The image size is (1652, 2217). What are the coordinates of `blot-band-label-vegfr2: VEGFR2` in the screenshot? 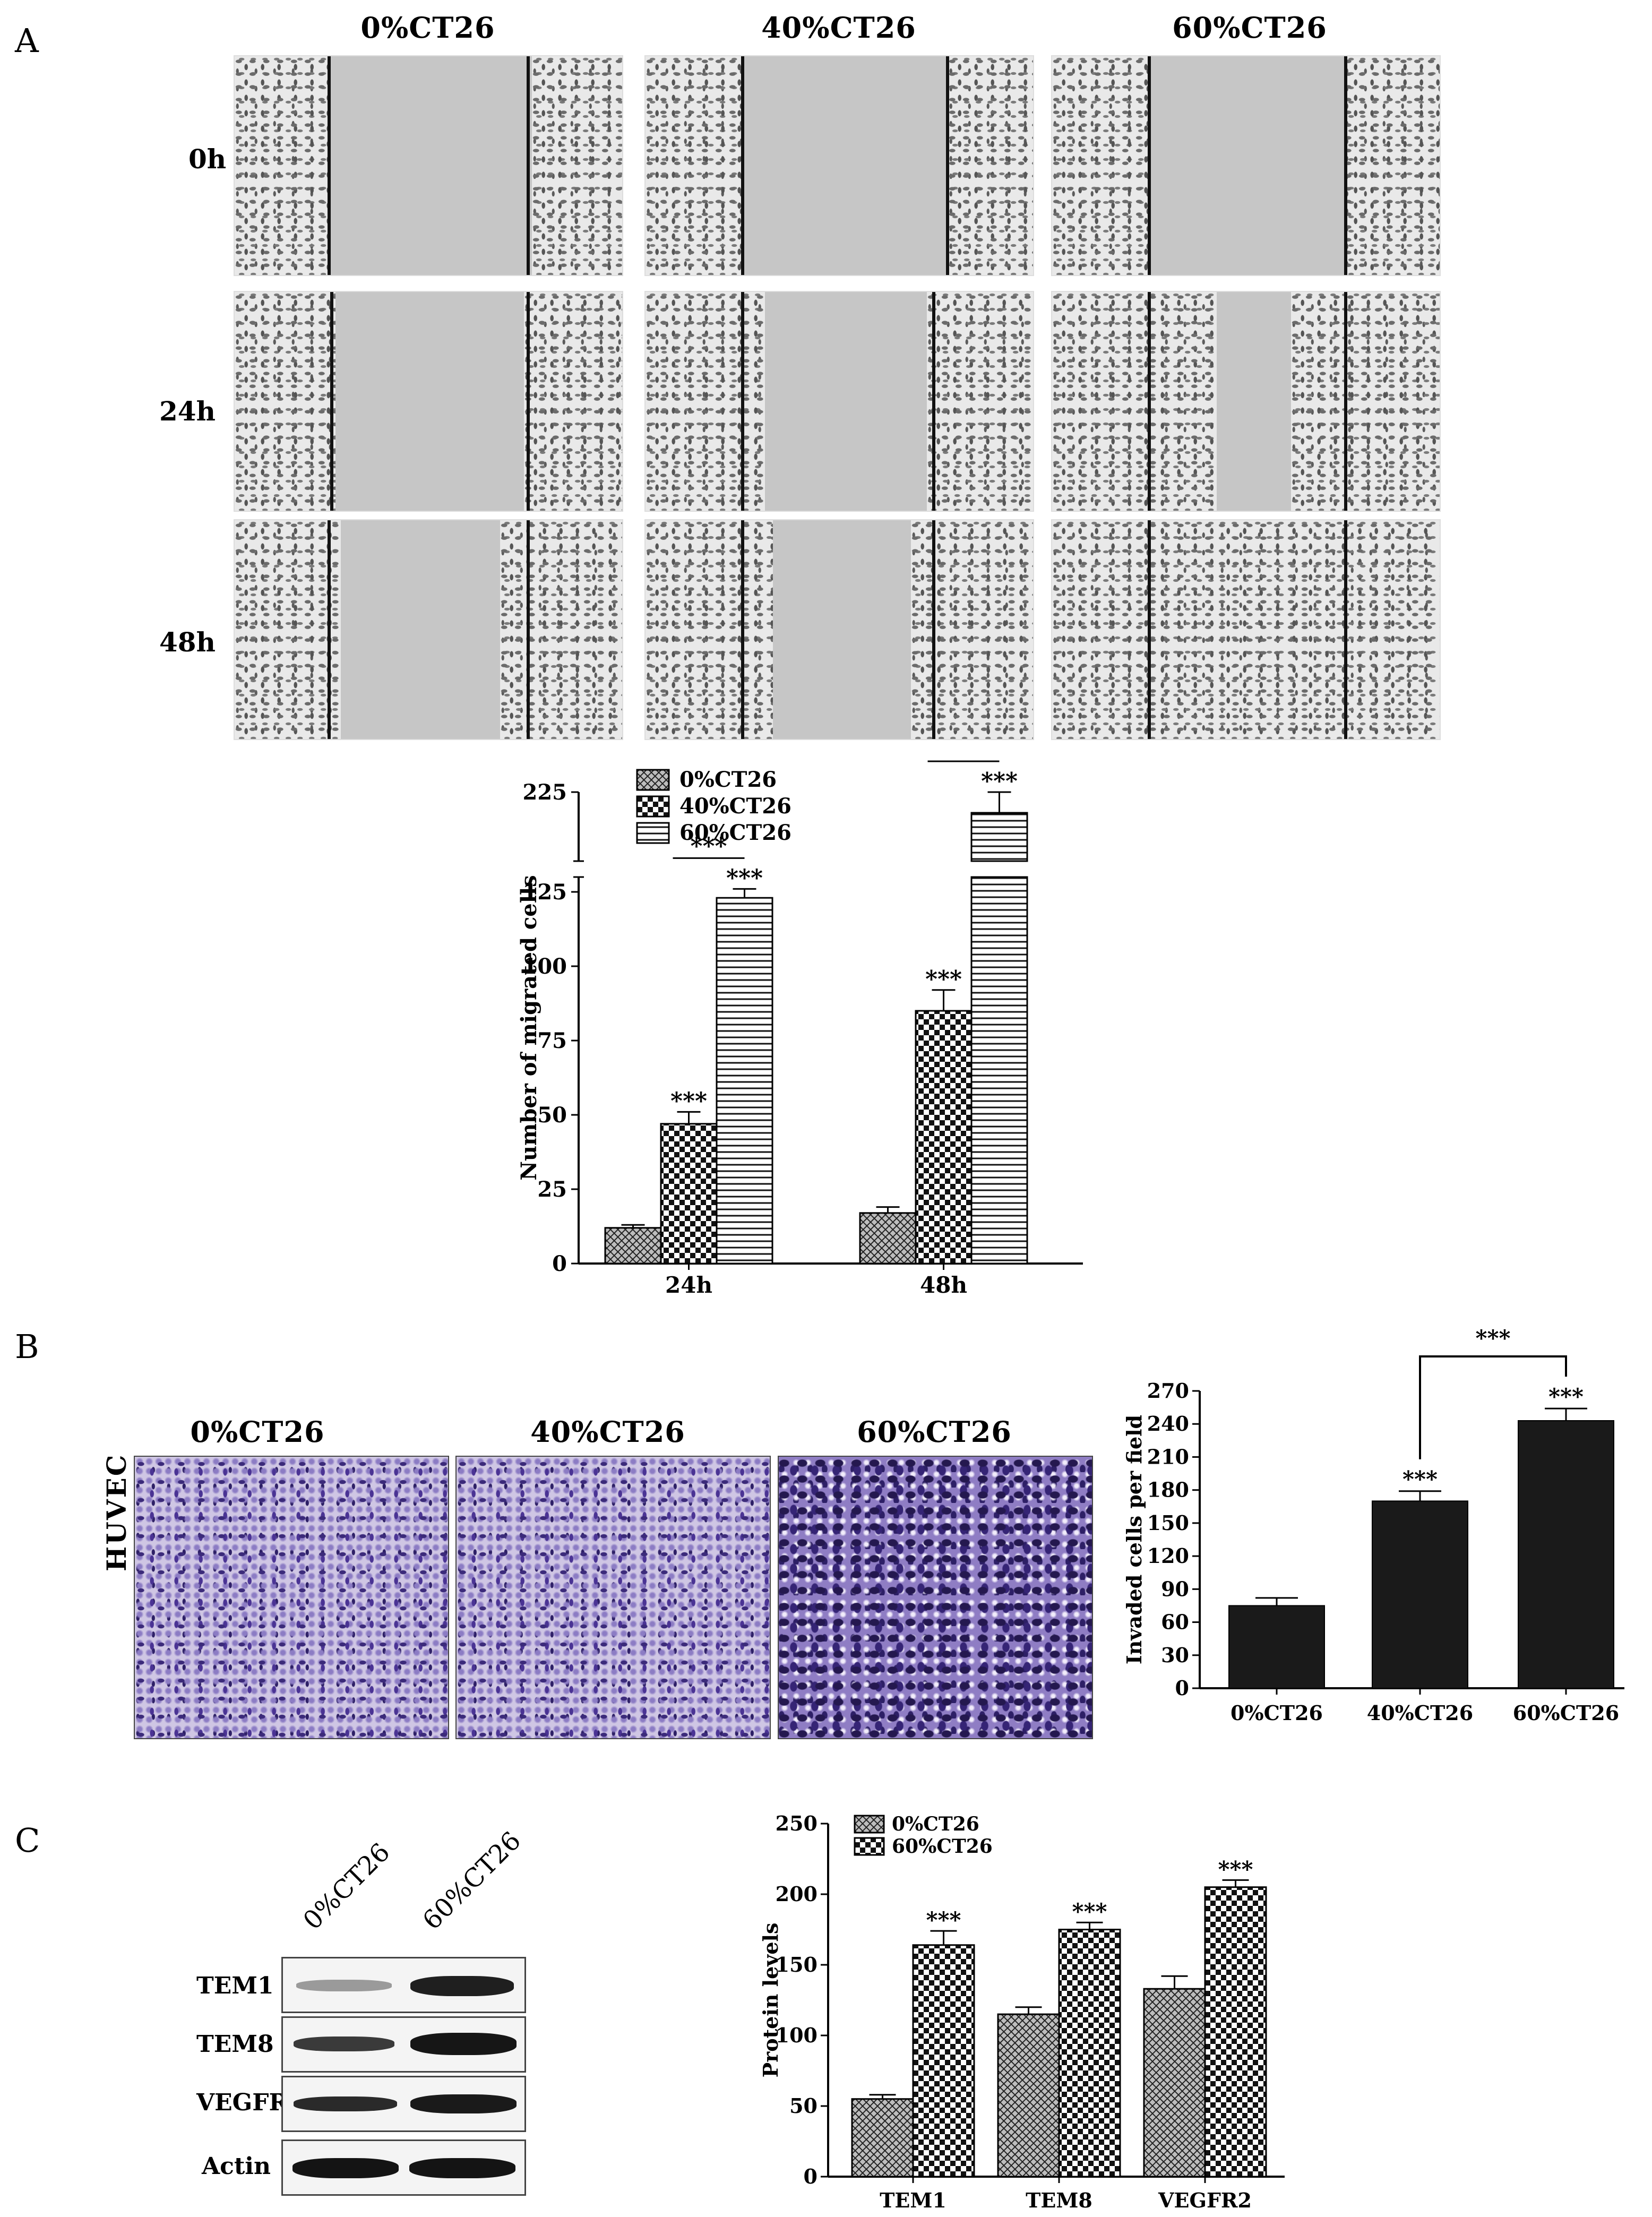 It's located at (250, 2102).